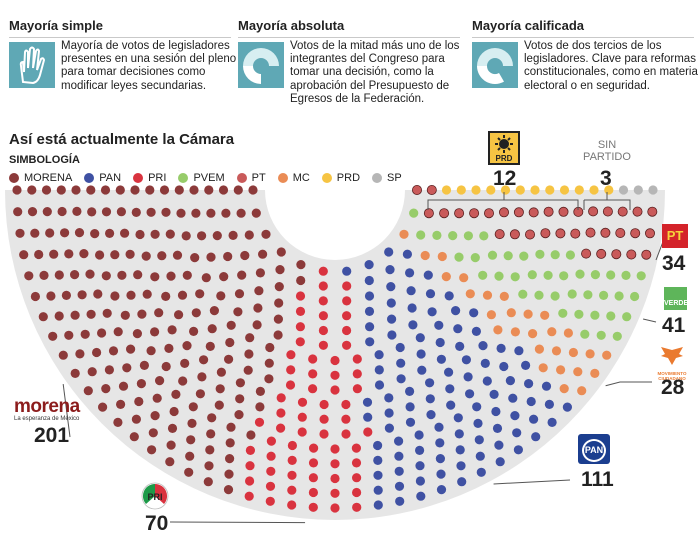  I want to click on leader-morena, so click(66, 411).